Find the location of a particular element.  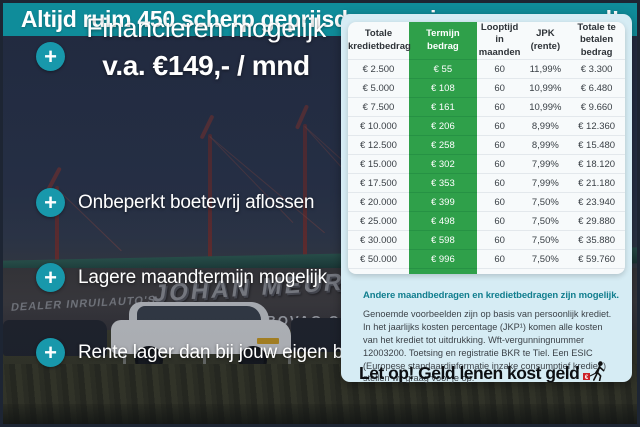

bullet-label: Onbeperkt boetevrij aflossen is located at coordinates (196, 202).